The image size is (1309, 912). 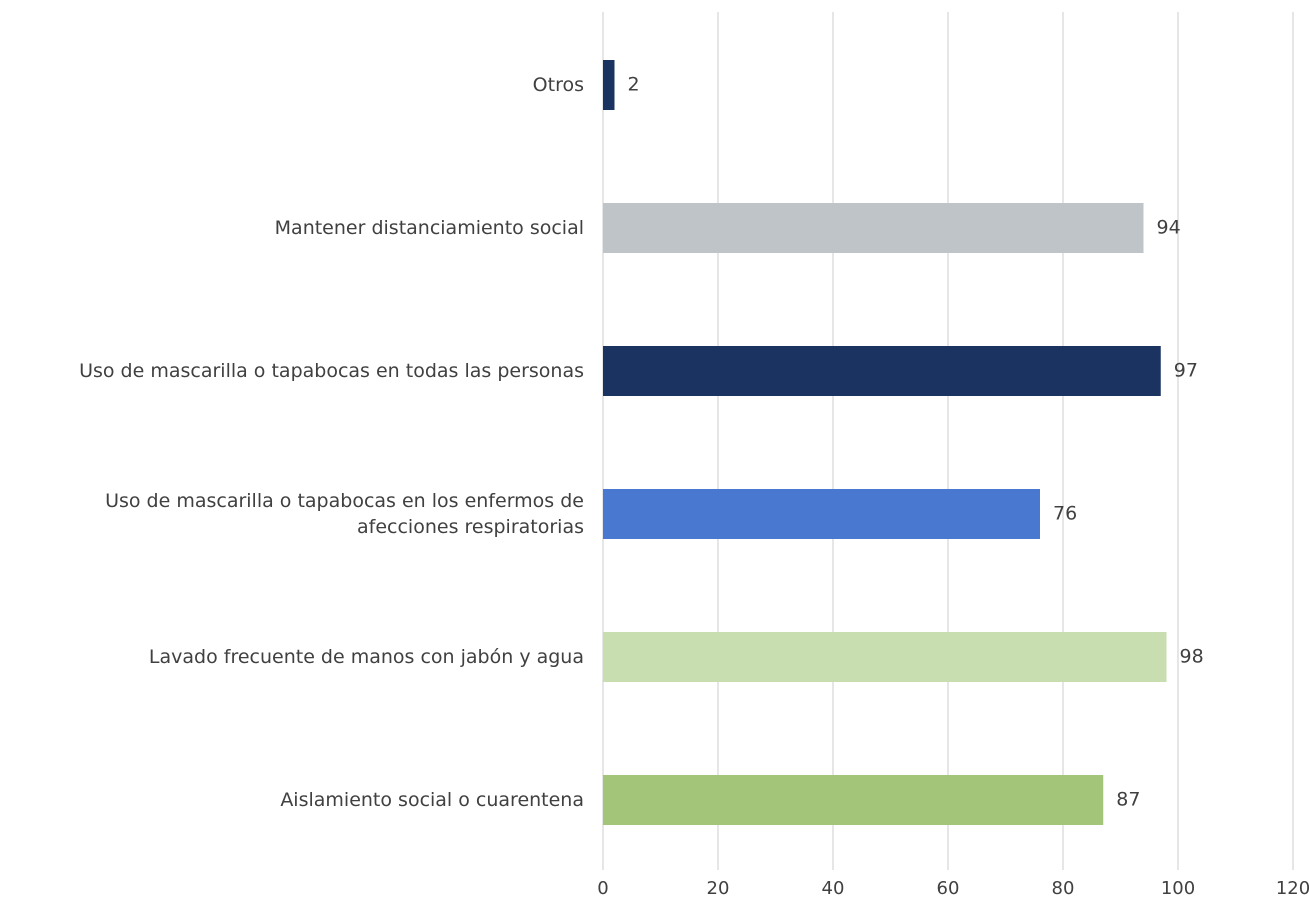 What do you see at coordinates (1192, 657) in the screenshot?
I see `value-label: 98` at bounding box center [1192, 657].